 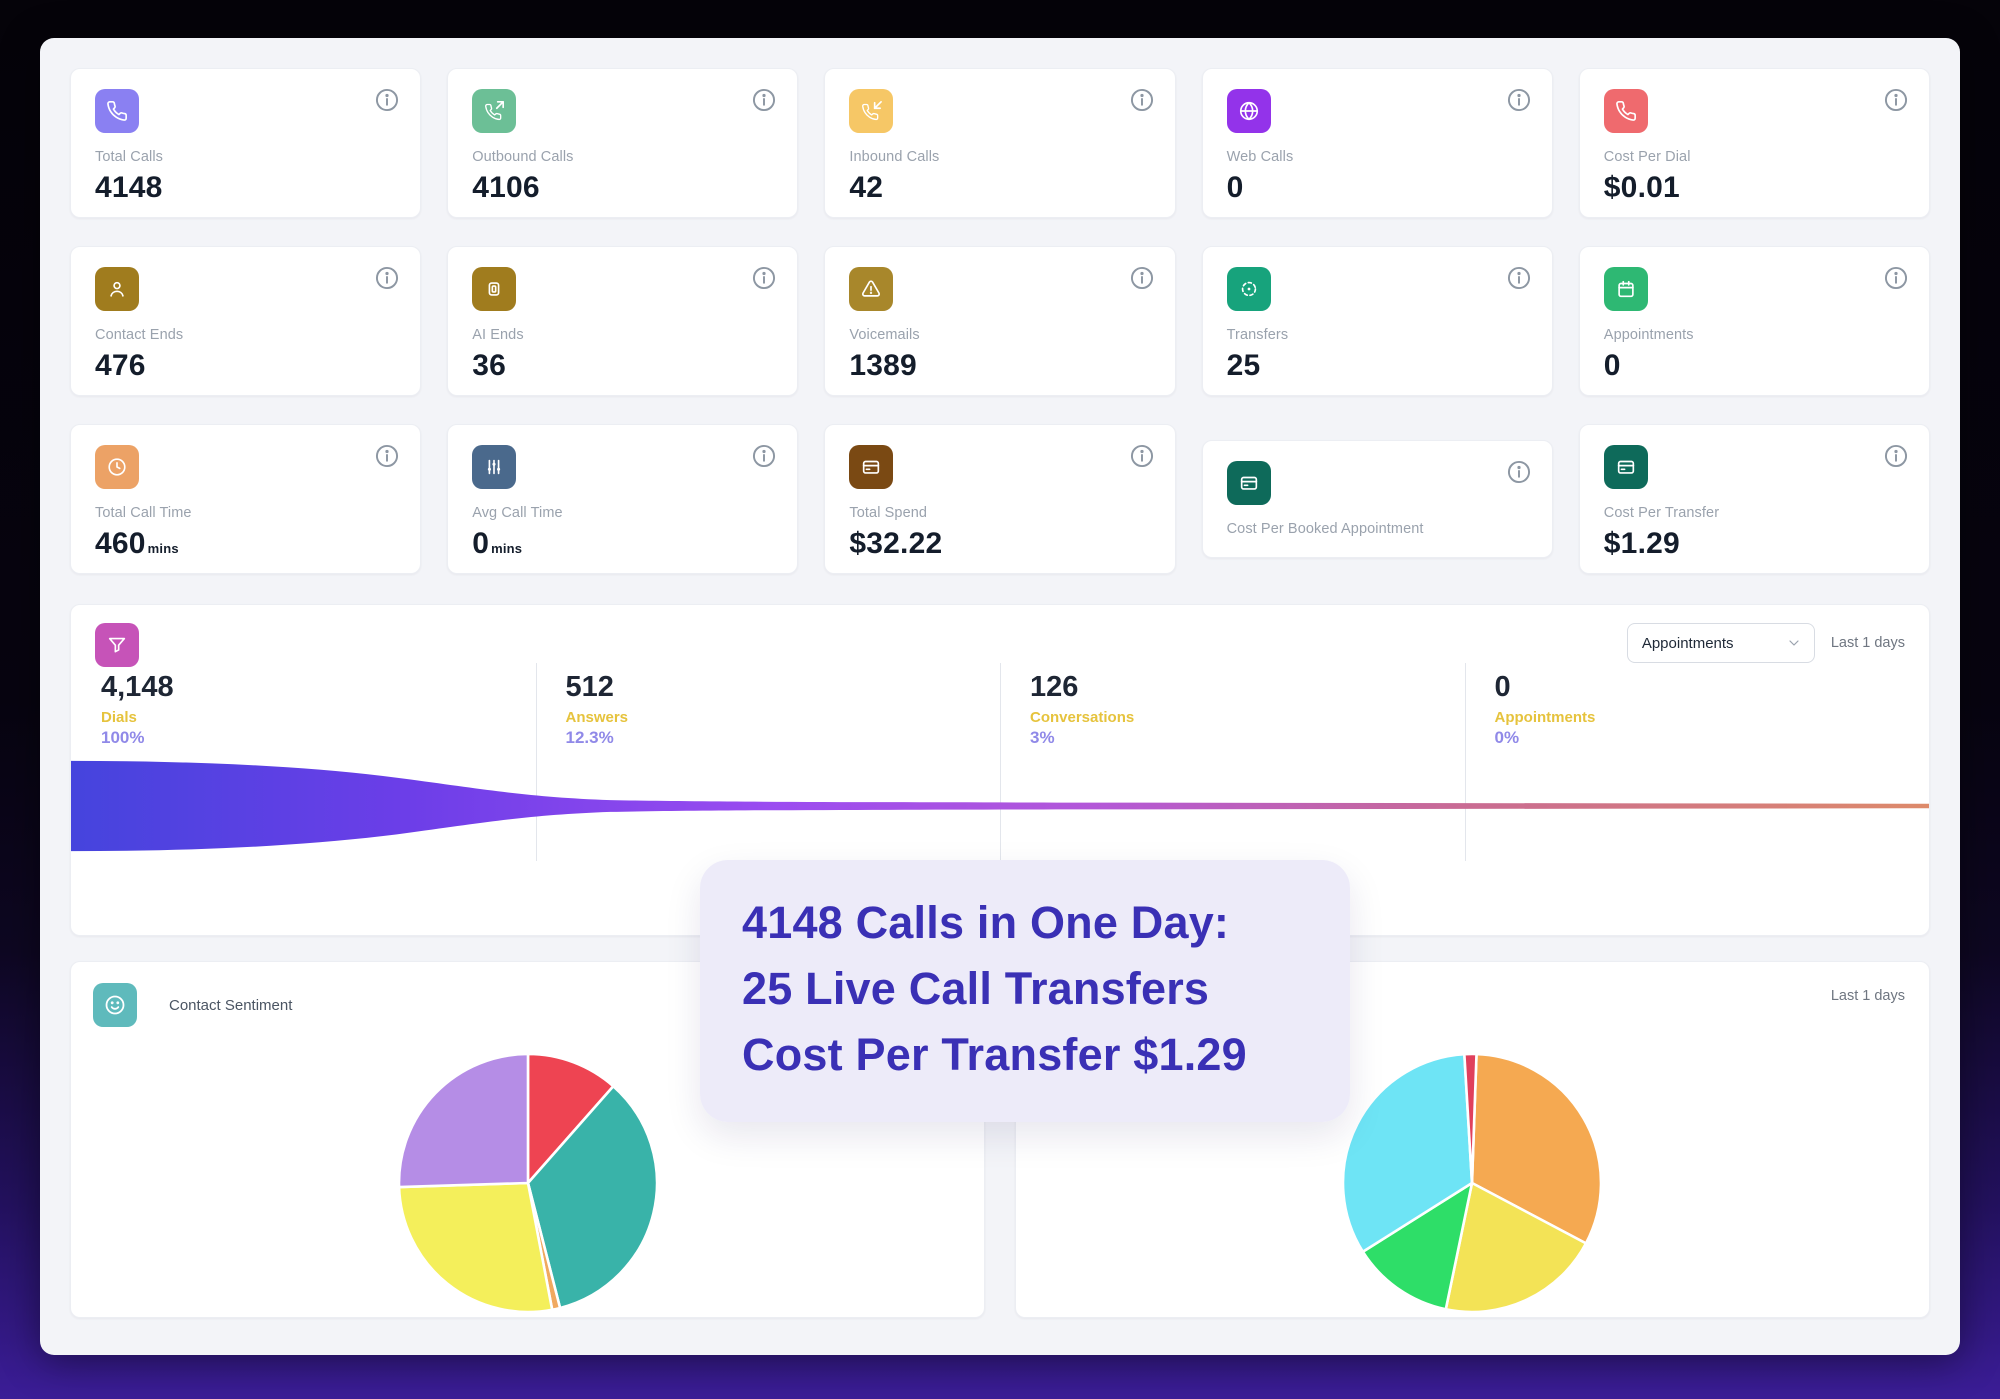 I want to click on stat-card-label: Total Call Time, so click(x=143, y=513).